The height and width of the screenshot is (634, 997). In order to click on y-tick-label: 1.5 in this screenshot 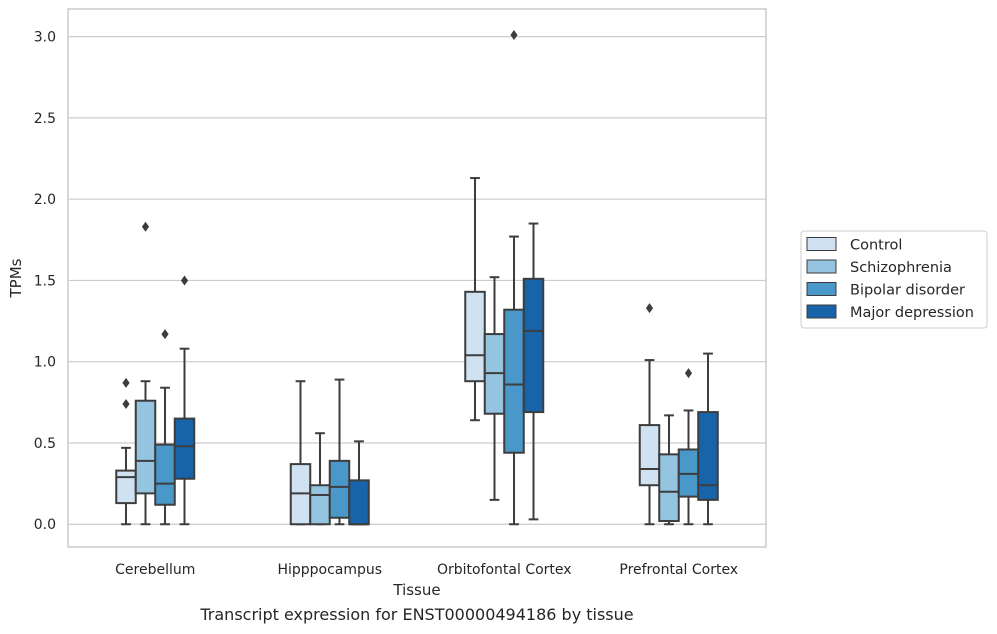, I will do `click(45, 281)`.